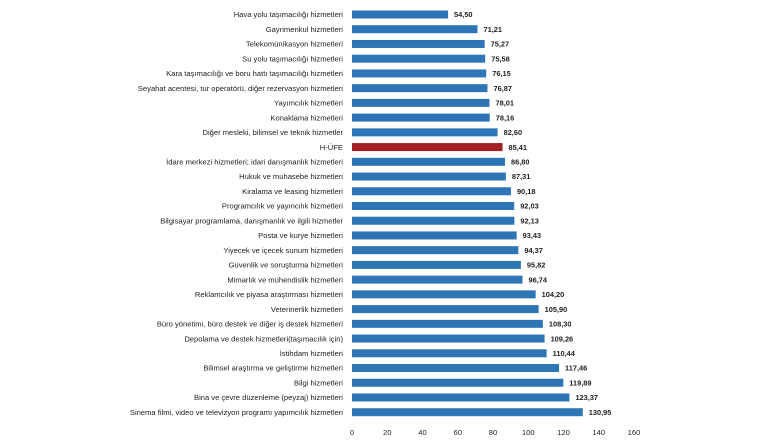  I want to click on category-label: Yayımcılık hizmetleri, so click(308, 103).